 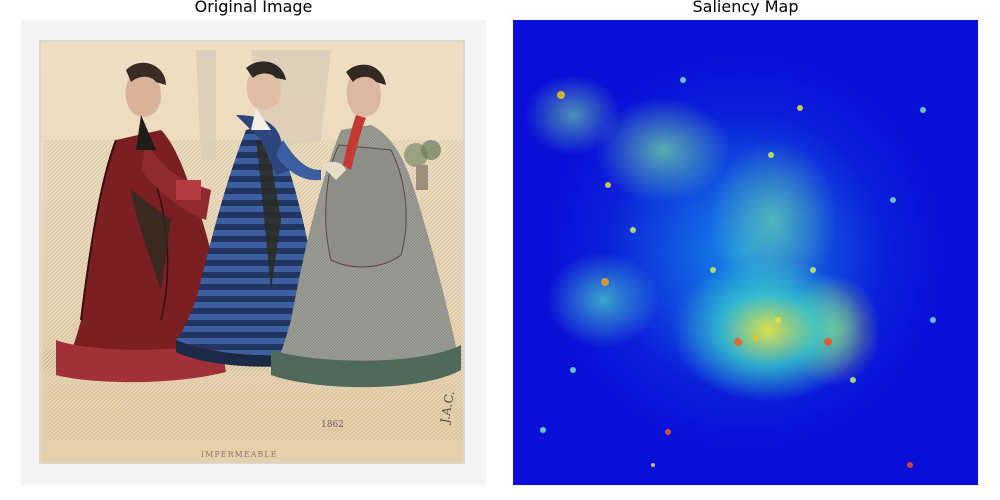 I want to click on right-figure, so click(x=366, y=226).